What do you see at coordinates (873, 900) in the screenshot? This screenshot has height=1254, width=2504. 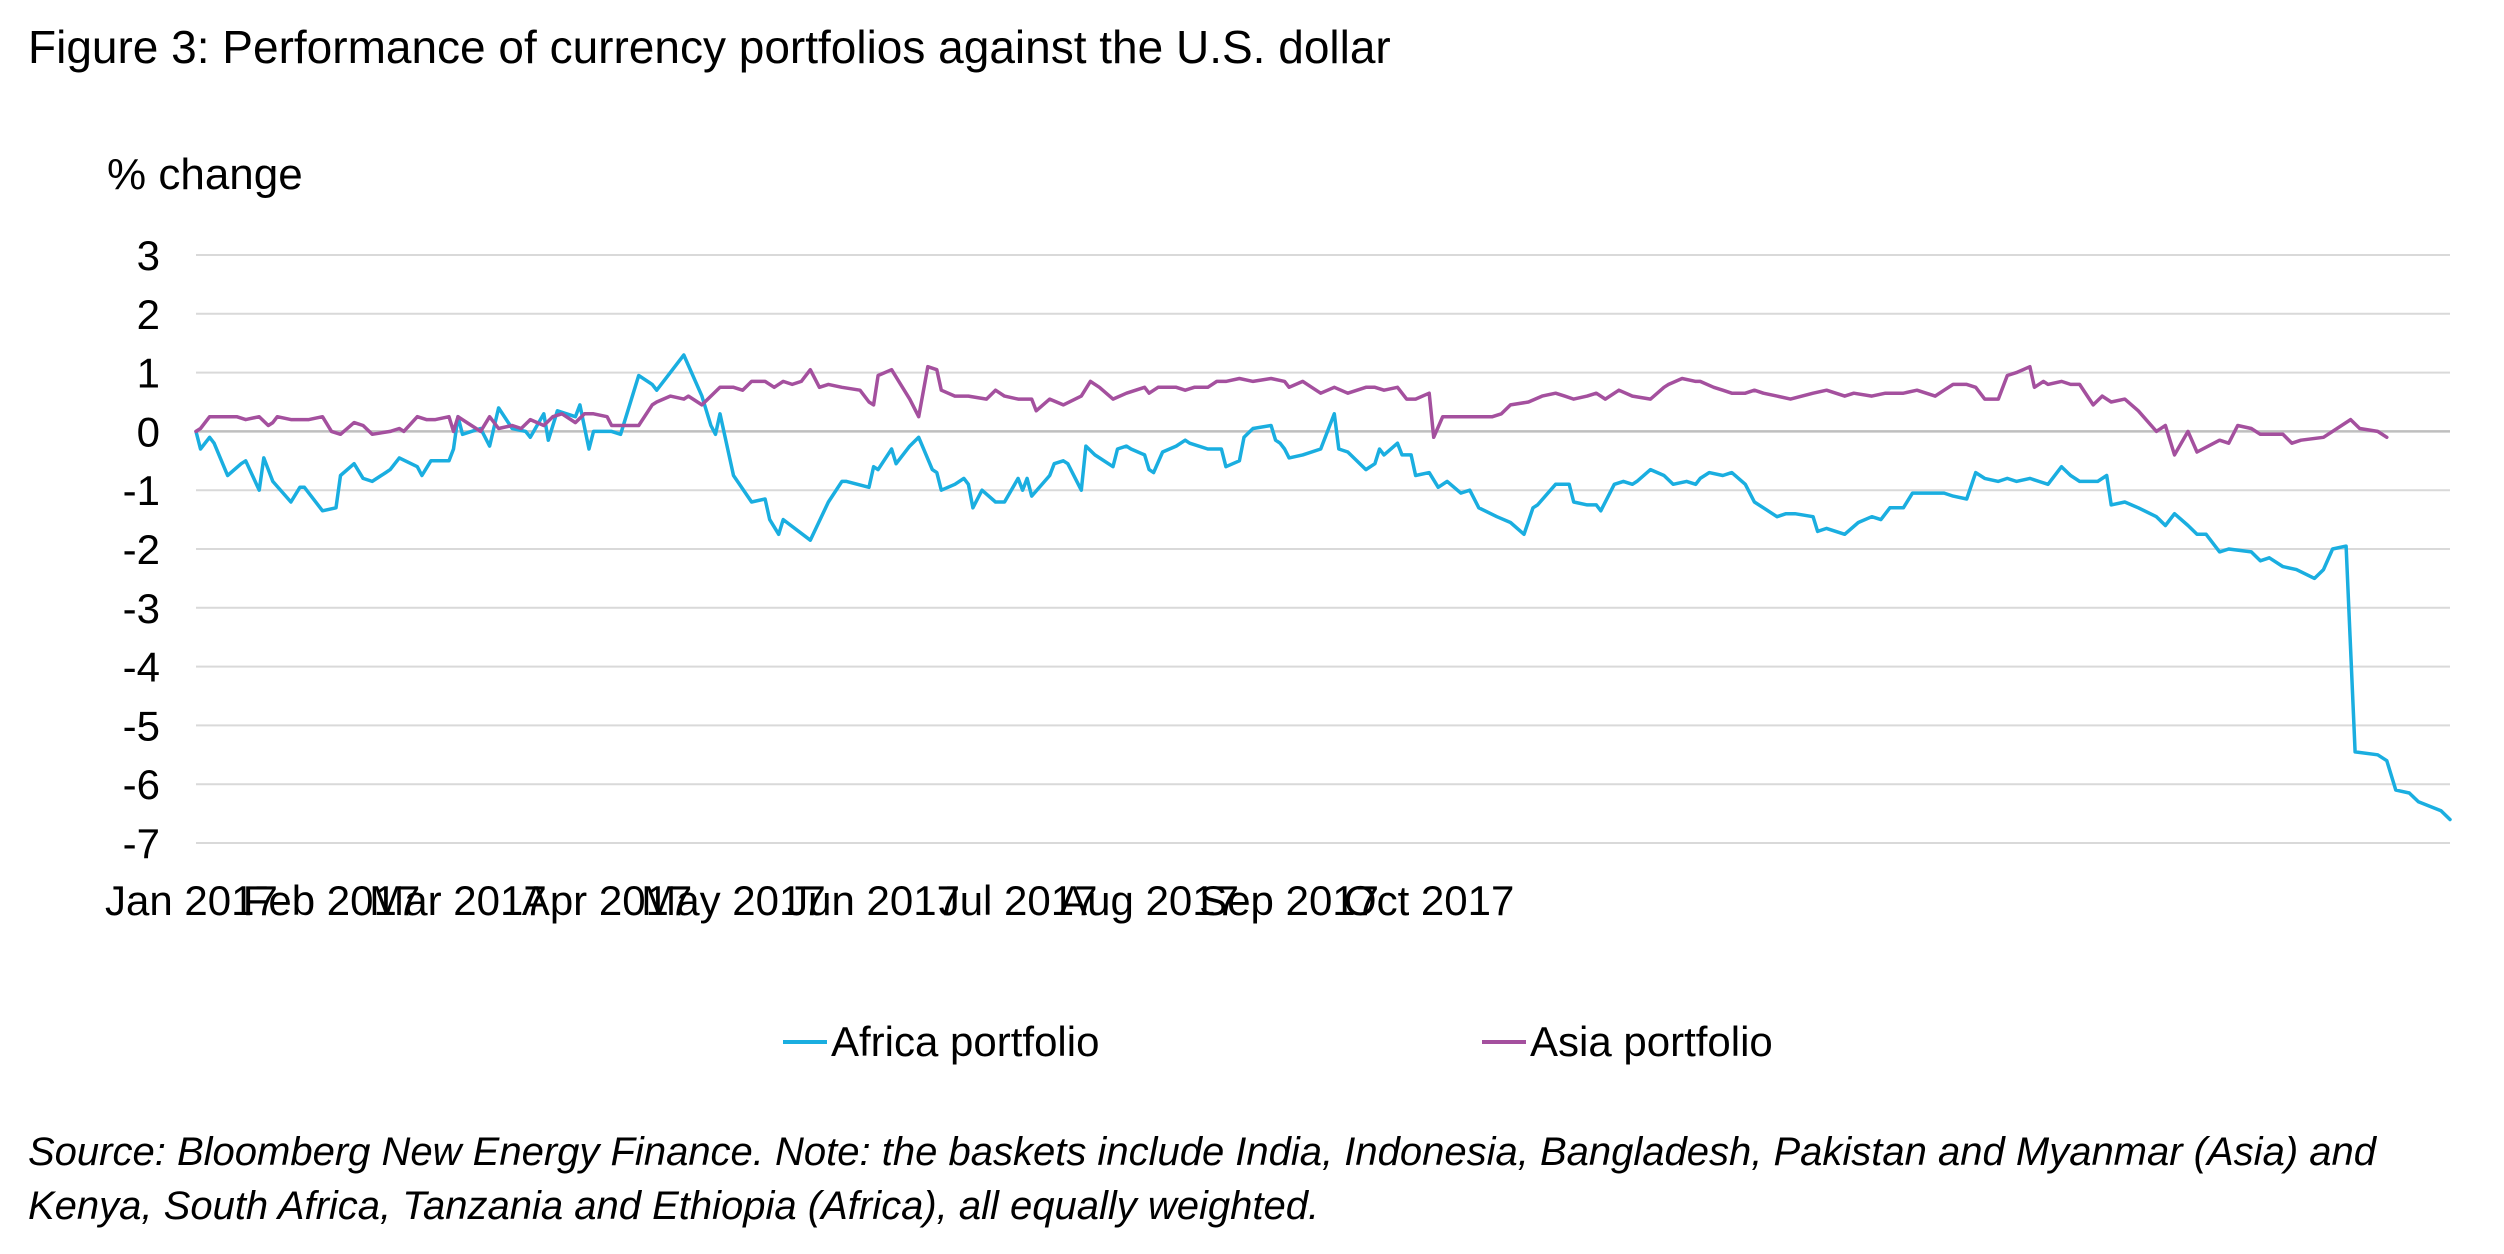 I see `x-tick-label: Jun 2017` at bounding box center [873, 900].